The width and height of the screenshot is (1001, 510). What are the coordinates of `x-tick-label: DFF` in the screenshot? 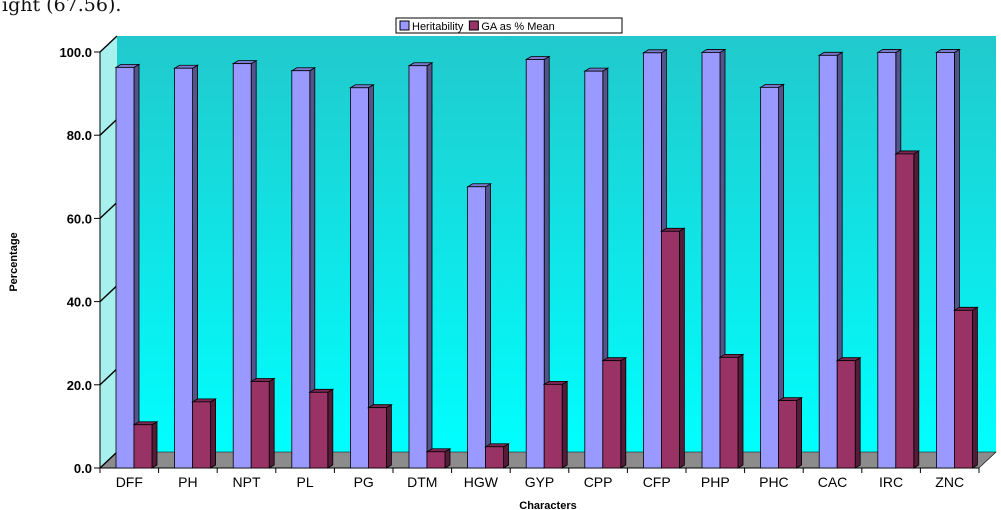 It's located at (129, 482).